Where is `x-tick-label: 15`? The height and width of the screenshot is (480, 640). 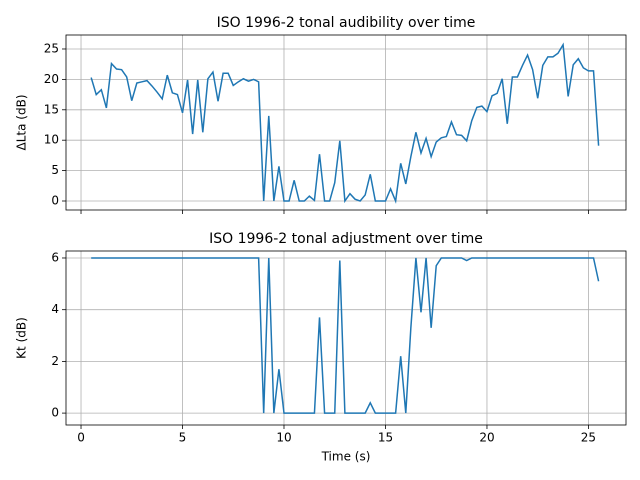
x-tick-label: 15 is located at coordinates (385, 438).